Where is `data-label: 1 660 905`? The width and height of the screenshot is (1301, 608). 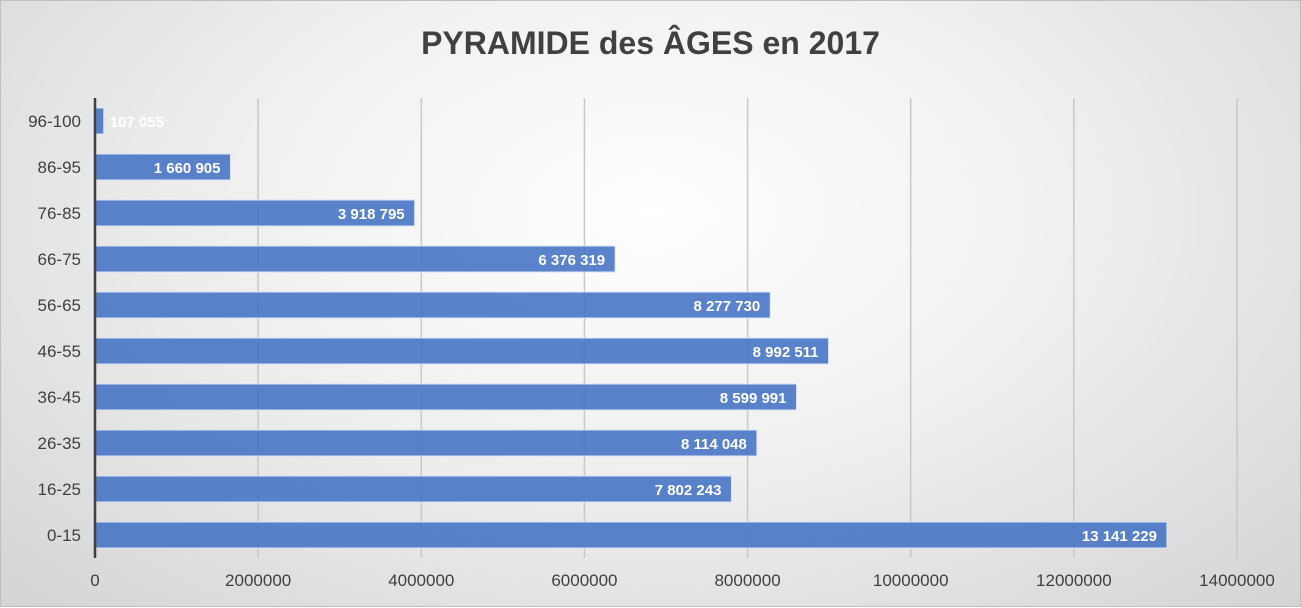 data-label: 1 660 905 is located at coordinates (187, 168).